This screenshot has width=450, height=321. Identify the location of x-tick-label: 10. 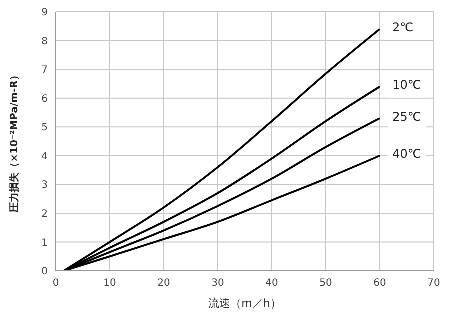
(110, 284).